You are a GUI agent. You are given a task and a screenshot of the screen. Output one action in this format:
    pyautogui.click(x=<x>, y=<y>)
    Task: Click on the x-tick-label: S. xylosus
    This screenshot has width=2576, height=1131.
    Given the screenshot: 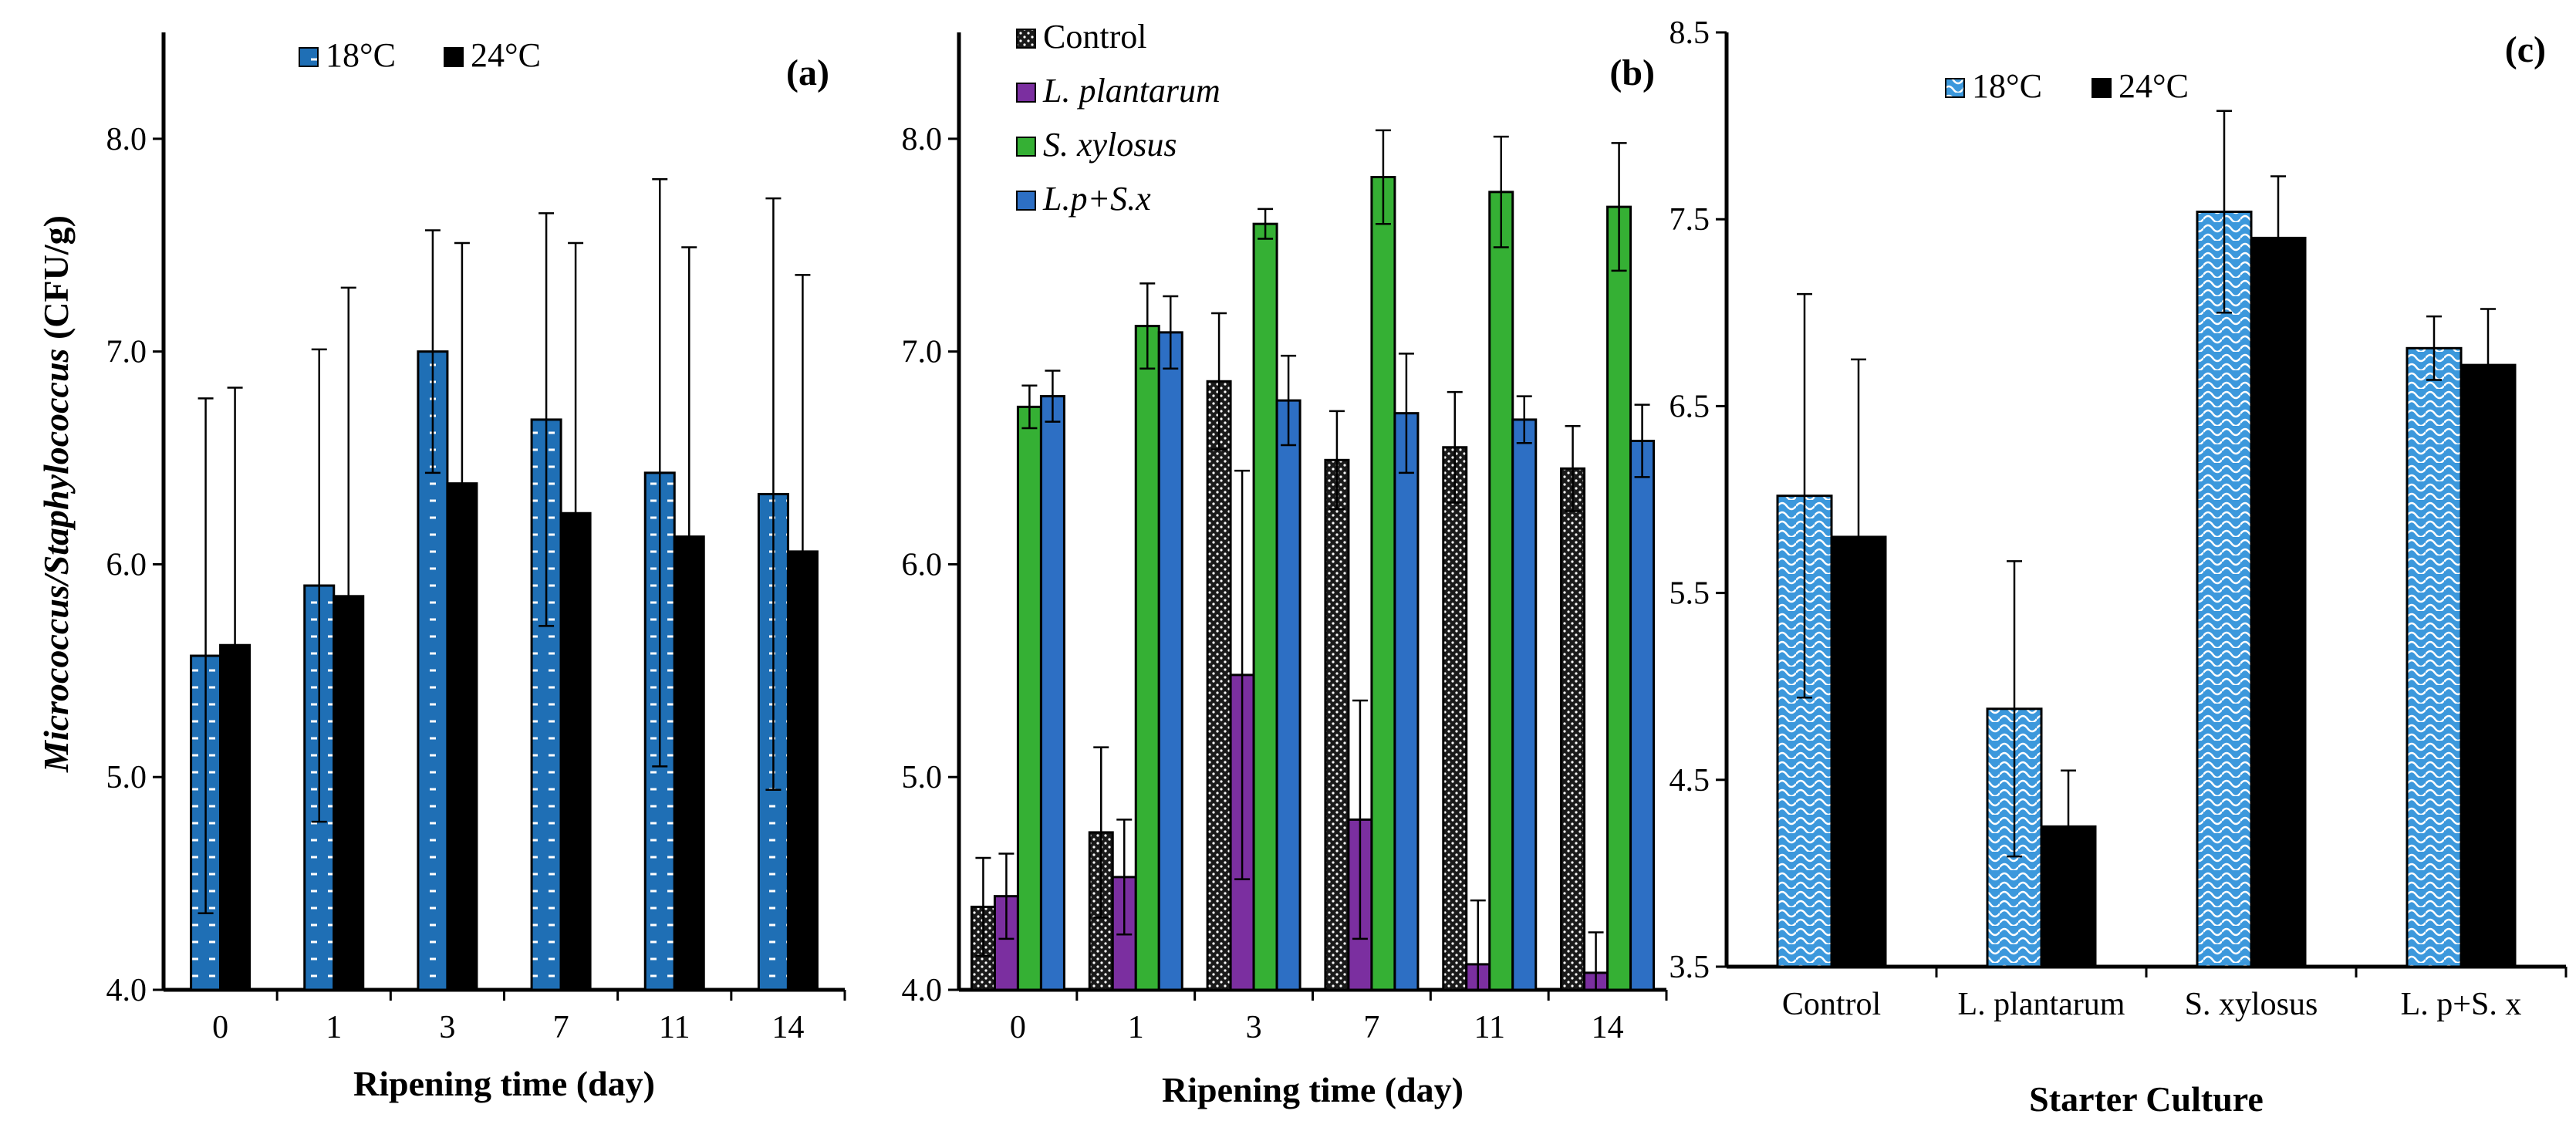 What is the action you would take?
    pyautogui.click(x=2252, y=1004)
    